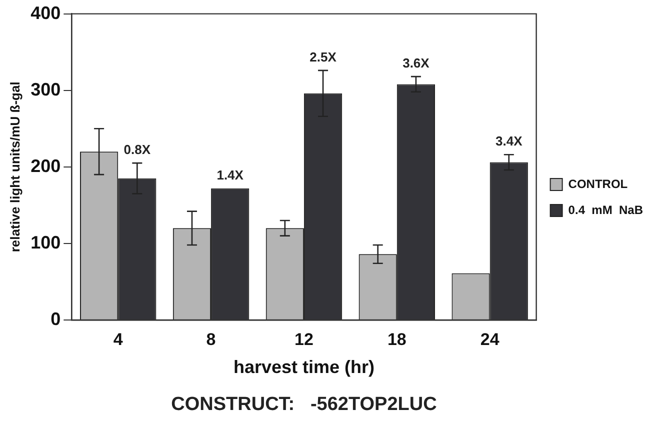  I want to click on x-tick-label: 4, so click(118, 339).